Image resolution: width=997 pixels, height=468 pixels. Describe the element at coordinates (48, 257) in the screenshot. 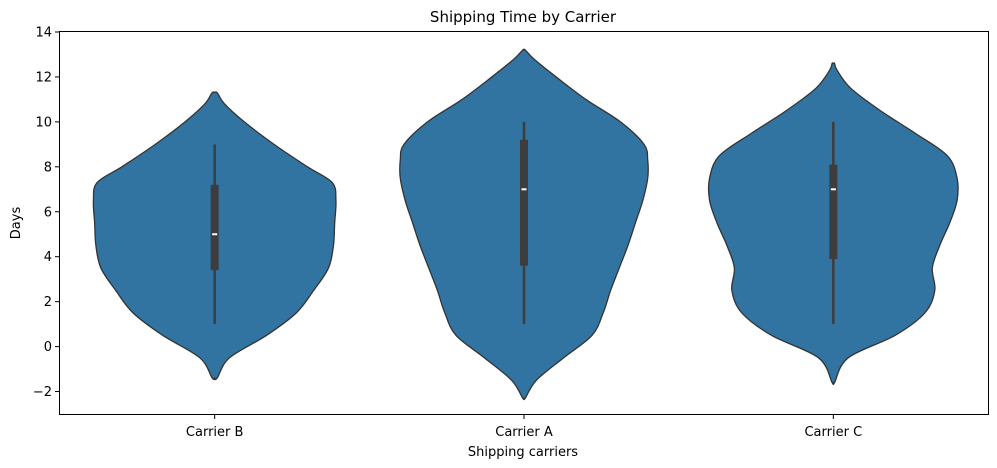

I see `y-tick-label: 4` at that location.